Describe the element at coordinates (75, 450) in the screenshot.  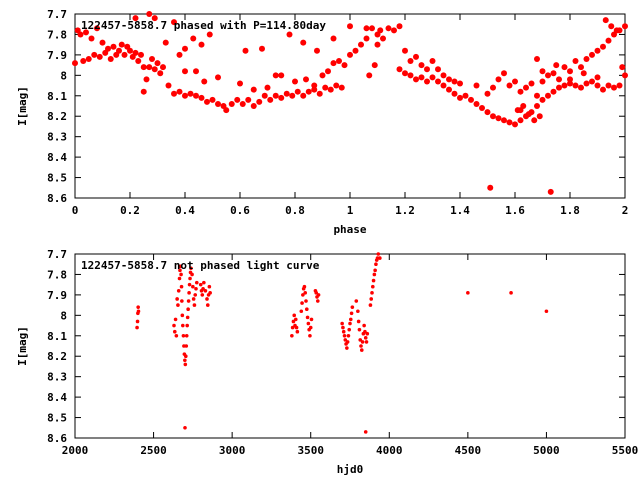
I see `unphased-x-tick-label: 2000` at that location.